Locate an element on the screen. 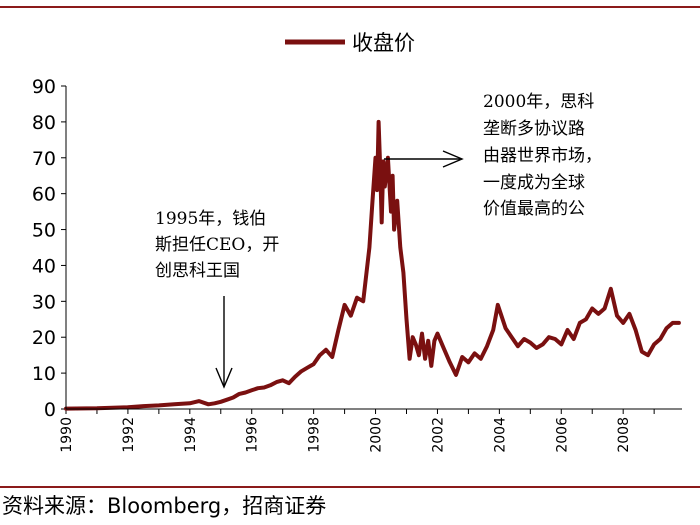 This screenshot has height=525, width=700. x-tick-label: 2006 is located at coordinates (562, 435).